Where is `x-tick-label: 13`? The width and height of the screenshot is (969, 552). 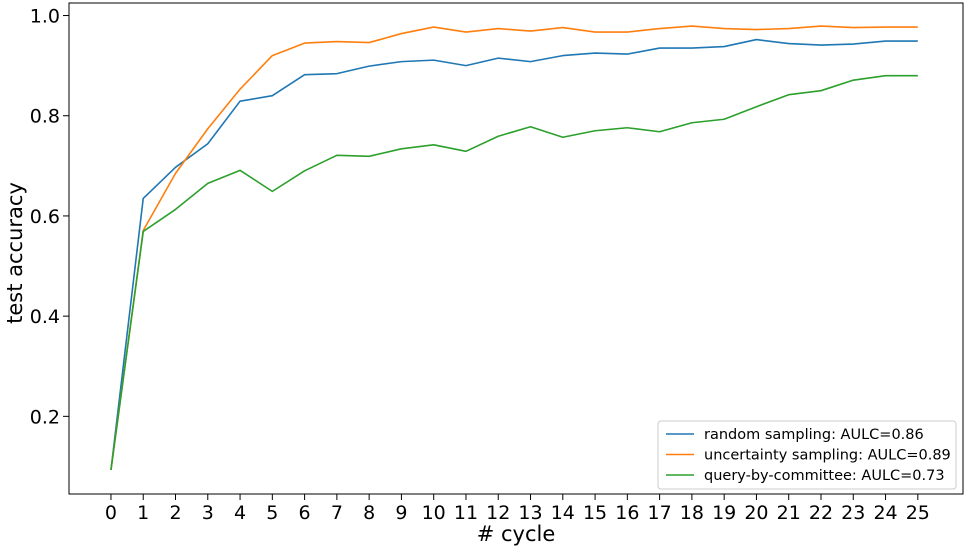 x-tick-label: 13 is located at coordinates (530, 513).